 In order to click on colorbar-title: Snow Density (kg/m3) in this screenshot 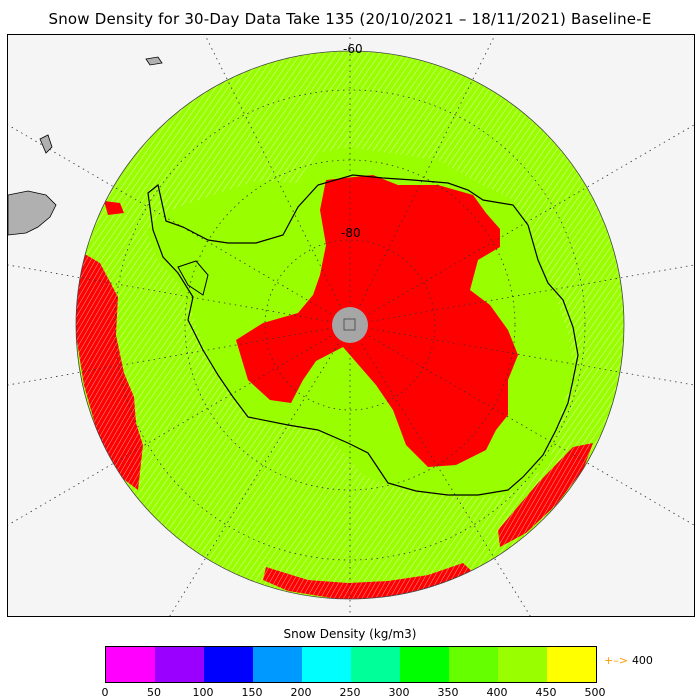, I will do `click(350, 634)`.